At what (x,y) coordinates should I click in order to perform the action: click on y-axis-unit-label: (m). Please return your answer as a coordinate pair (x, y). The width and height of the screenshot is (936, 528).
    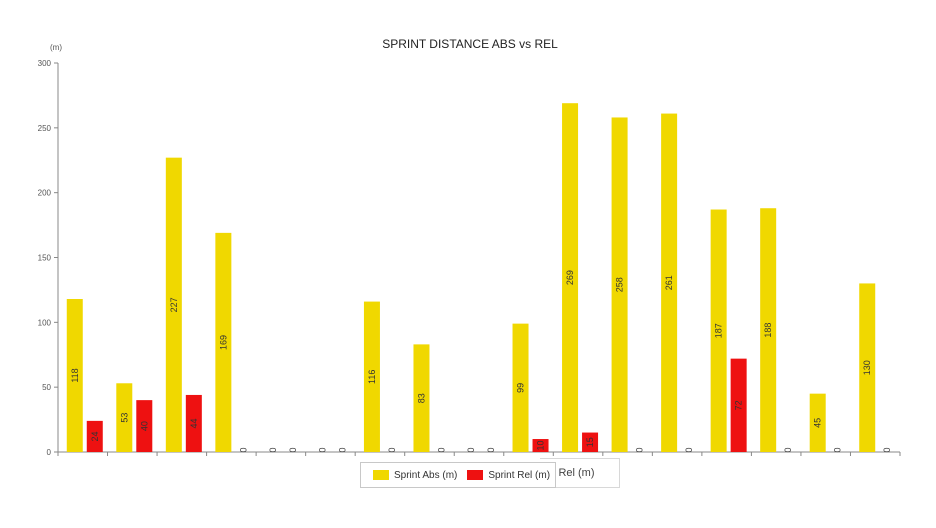
    Looking at the image, I should click on (56, 47).